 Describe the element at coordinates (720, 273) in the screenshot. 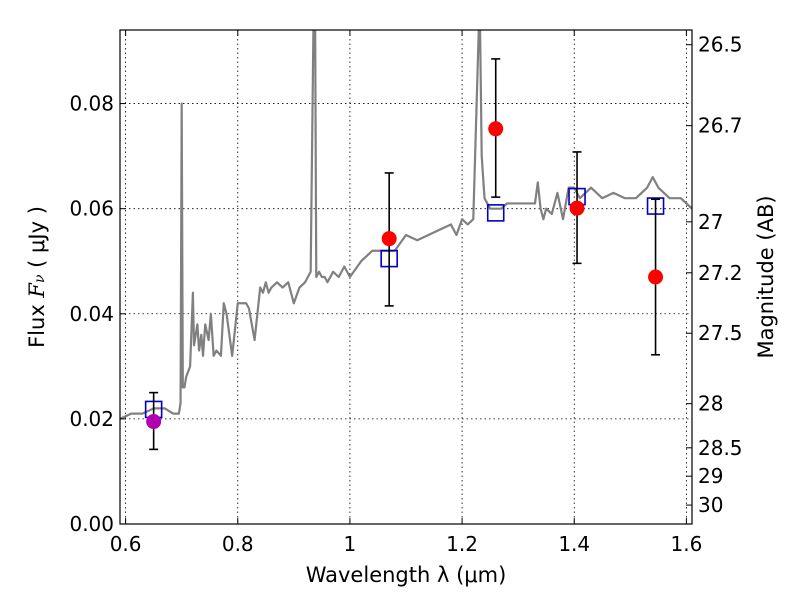

I see `magnitude-tick-label: 27.2` at that location.